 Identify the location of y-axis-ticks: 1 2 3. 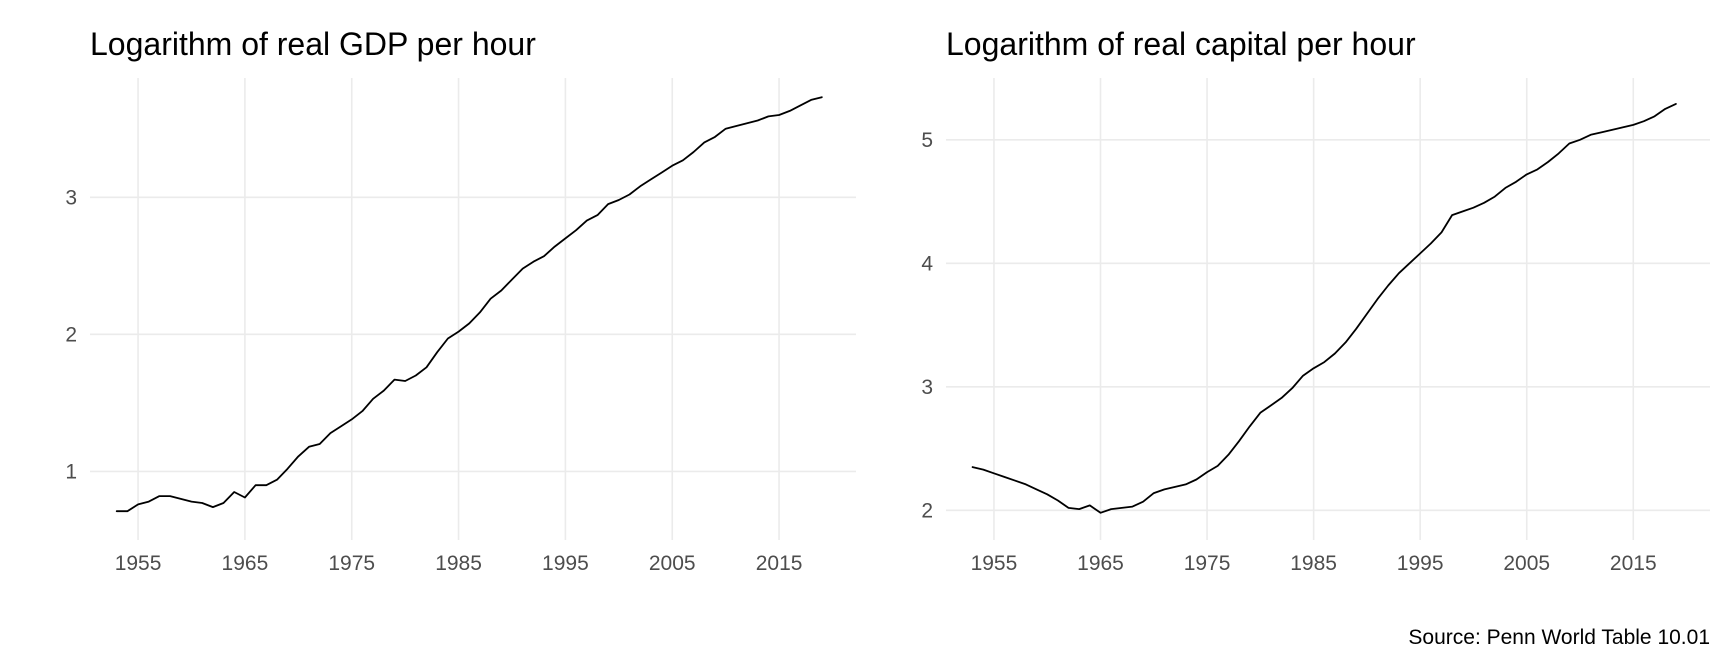
(71, 334).